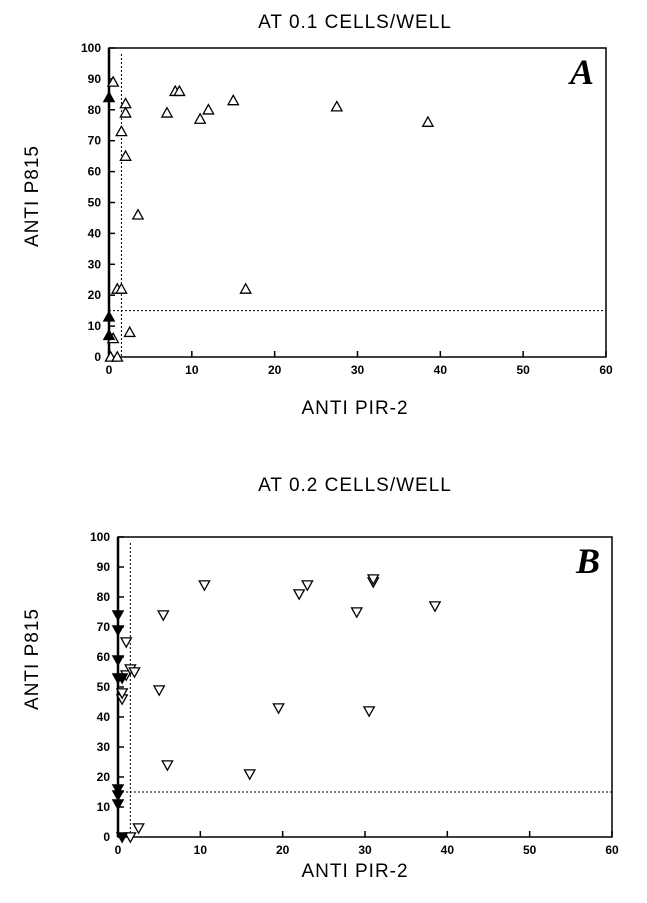 The width and height of the screenshot is (647, 903). Describe the element at coordinates (587, 561) in the screenshot. I see `panel-label: B` at that location.